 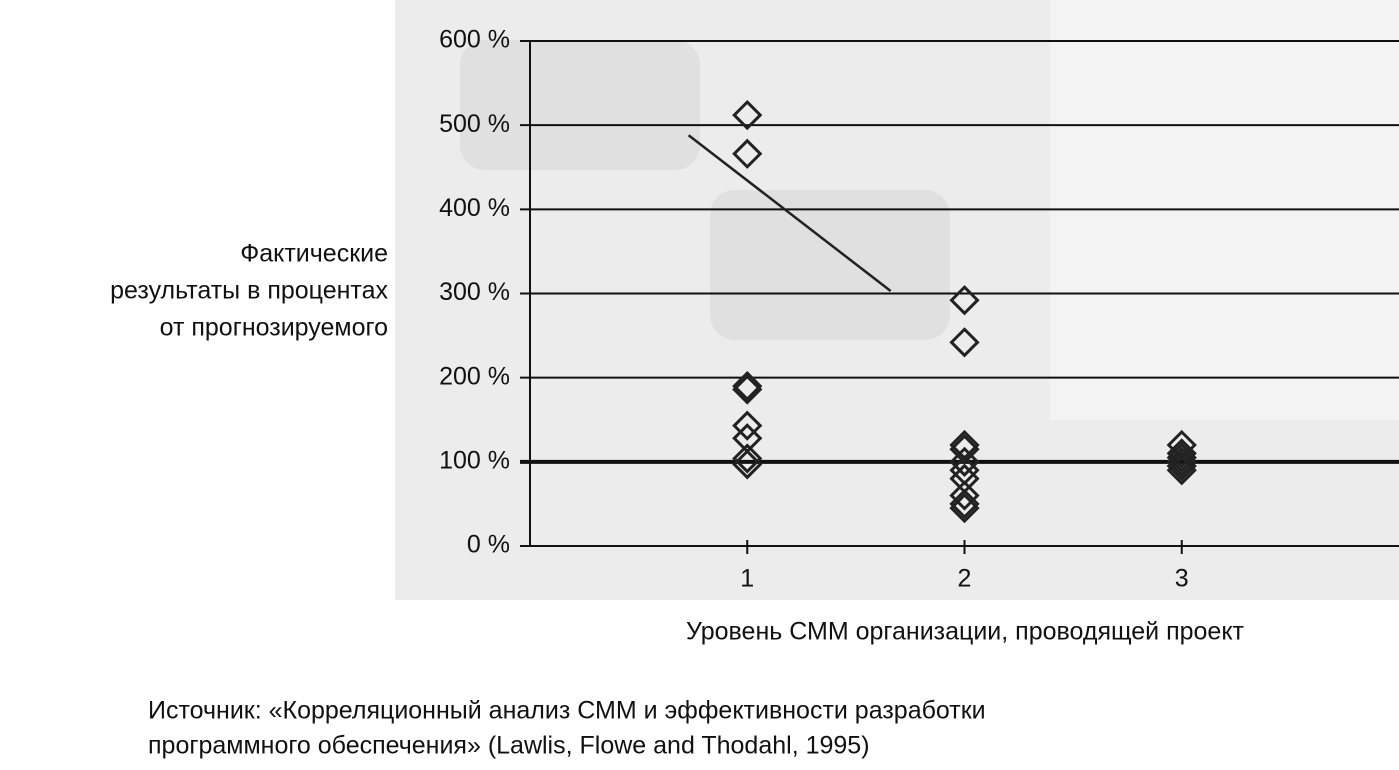 What do you see at coordinates (474, 124) in the screenshot?
I see `y-tick-label: 500 %` at bounding box center [474, 124].